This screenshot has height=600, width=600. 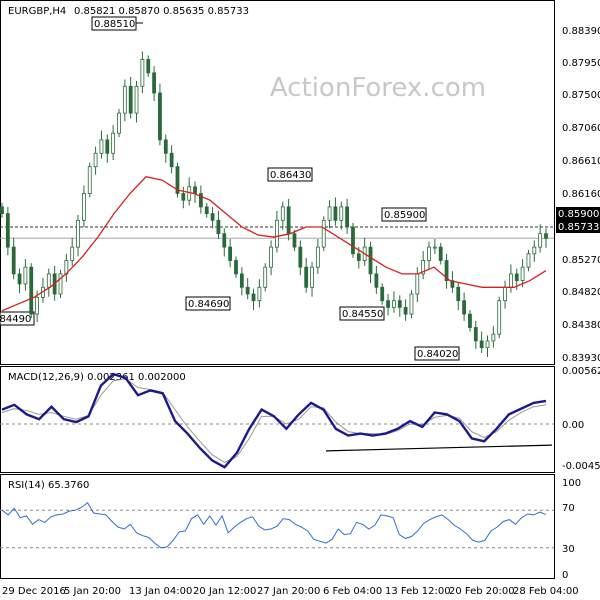 I want to click on y-tick-label: 0.005627, so click(x=581, y=371).